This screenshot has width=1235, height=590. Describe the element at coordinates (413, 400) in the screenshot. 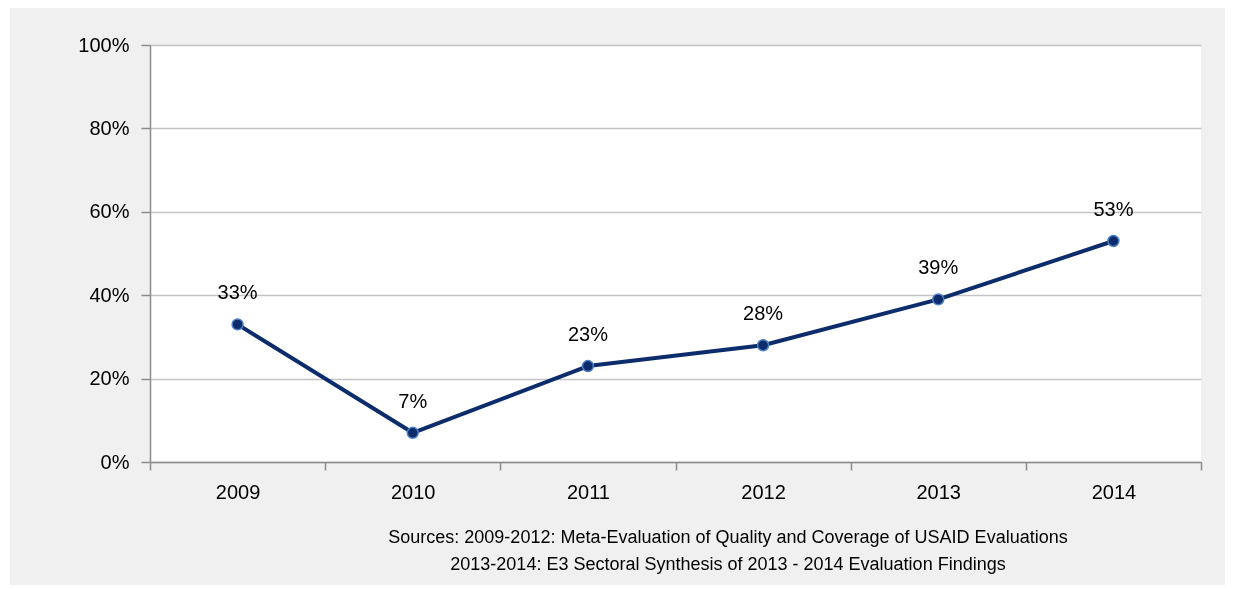

I see `data-label: 7%` at that location.